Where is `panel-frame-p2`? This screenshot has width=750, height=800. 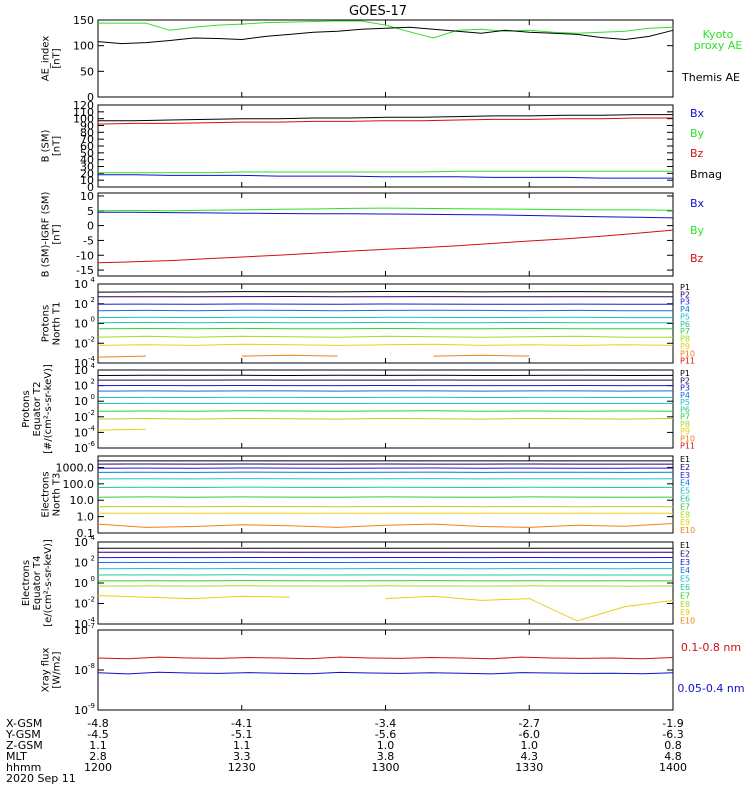 panel-frame-p2 is located at coordinates (385, 409).